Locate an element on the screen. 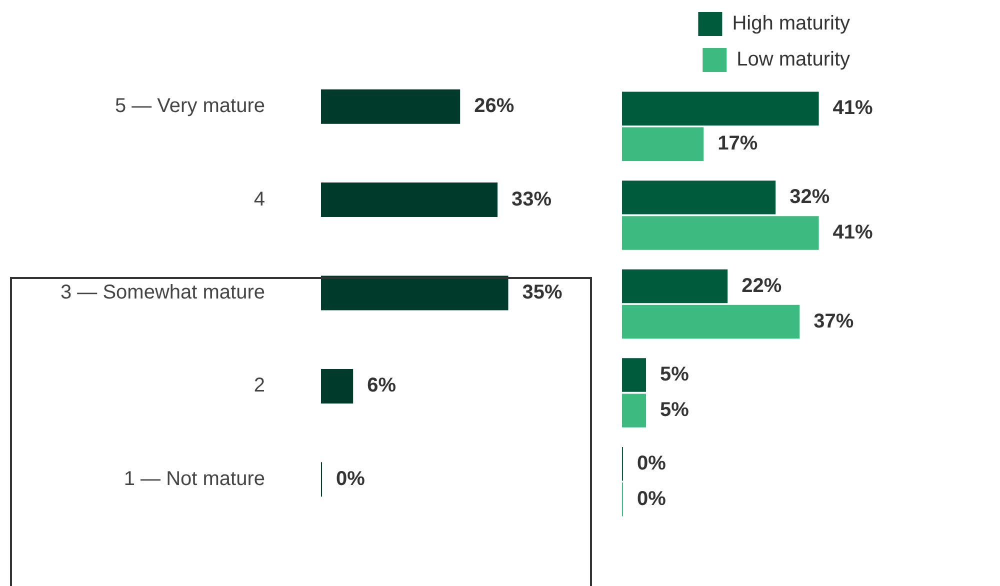  data-label: 37% is located at coordinates (834, 321).